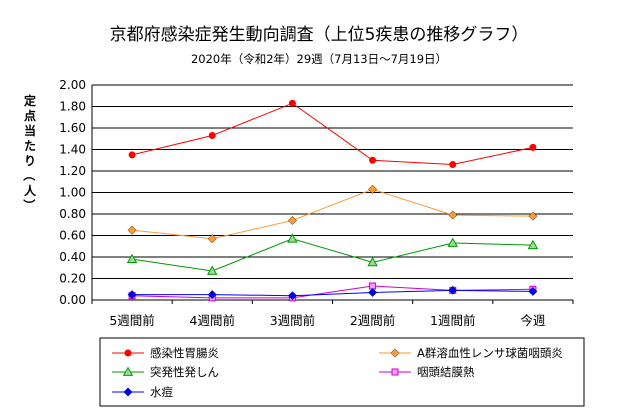  What do you see at coordinates (319, 59) in the screenshot?
I see `chart-subtitle: 2020年（令和2年）29週（7月13日～7月19日）` at bounding box center [319, 59].